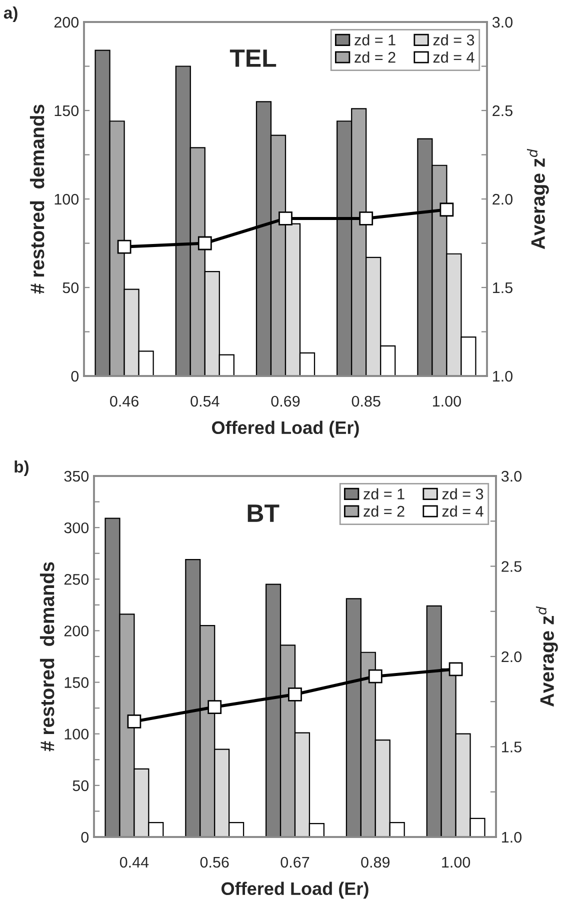  Describe the element at coordinates (375, 862) in the screenshot. I see `x-tick-label: 0.89` at that location.